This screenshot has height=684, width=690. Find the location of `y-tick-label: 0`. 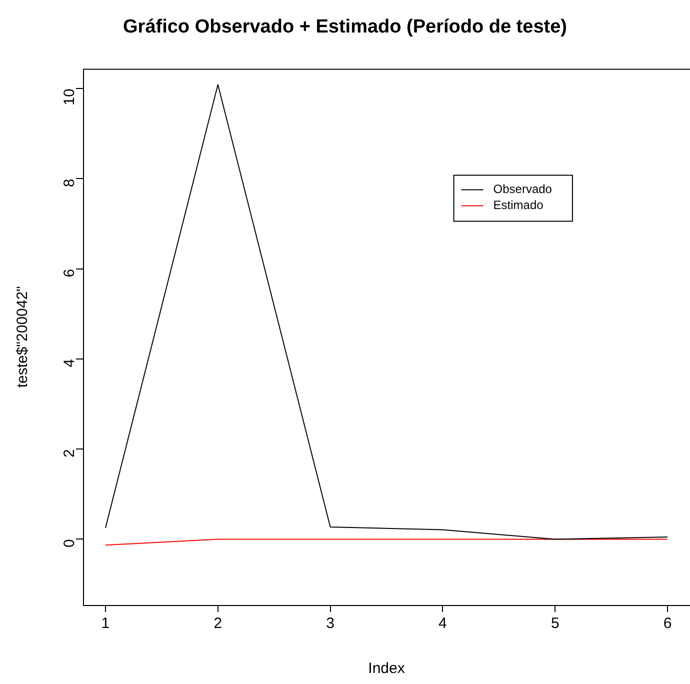

y-tick-label: 0 is located at coordinates (69, 543).